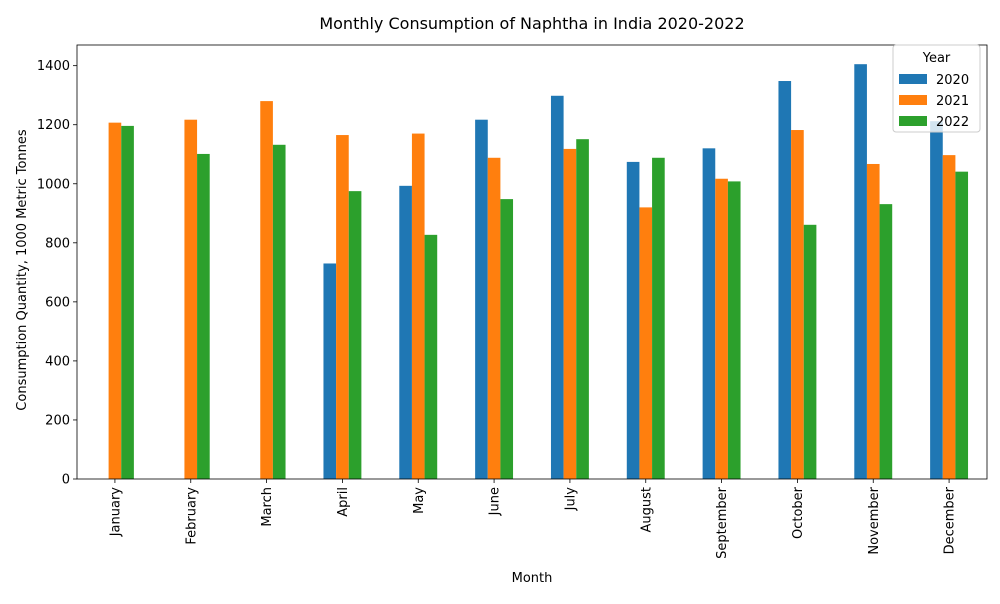 The image size is (1000, 604). What do you see at coordinates (330, 371) in the screenshot?
I see `bar-2020-april` at bounding box center [330, 371].